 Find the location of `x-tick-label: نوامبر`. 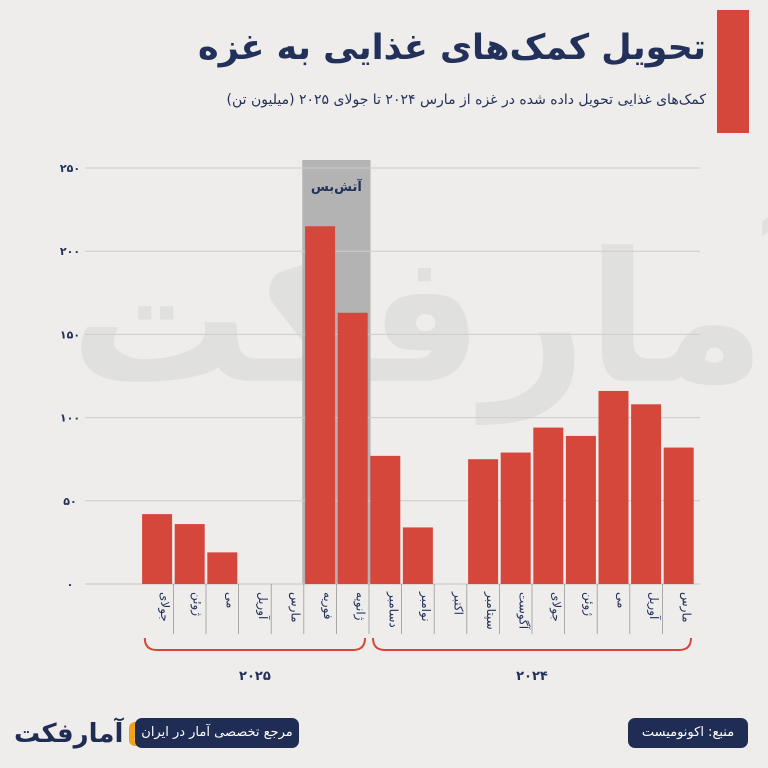

x-tick-label: نوامبر is located at coordinates (425, 606).